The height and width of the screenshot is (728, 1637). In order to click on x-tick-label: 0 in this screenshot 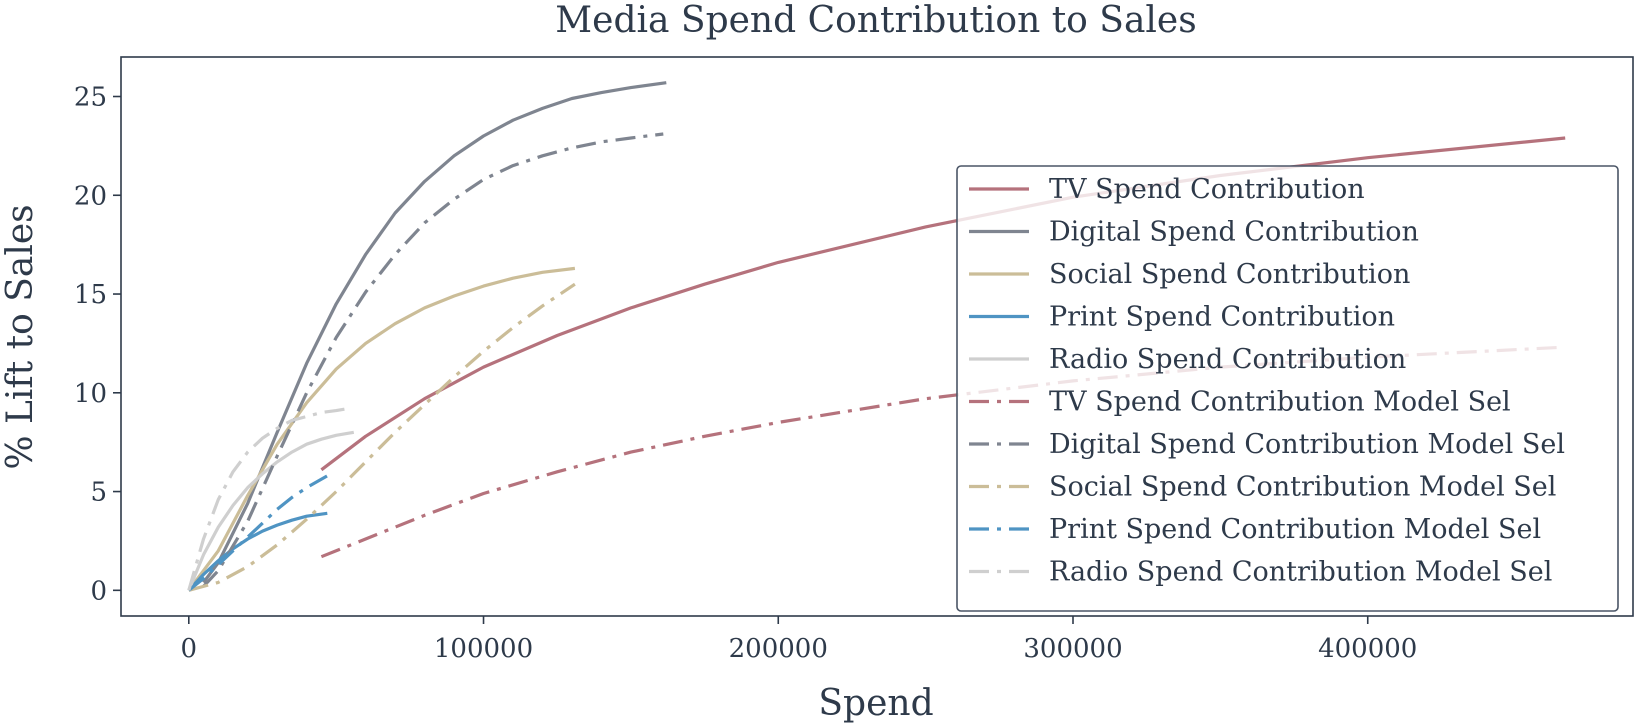, I will do `click(189, 649)`.